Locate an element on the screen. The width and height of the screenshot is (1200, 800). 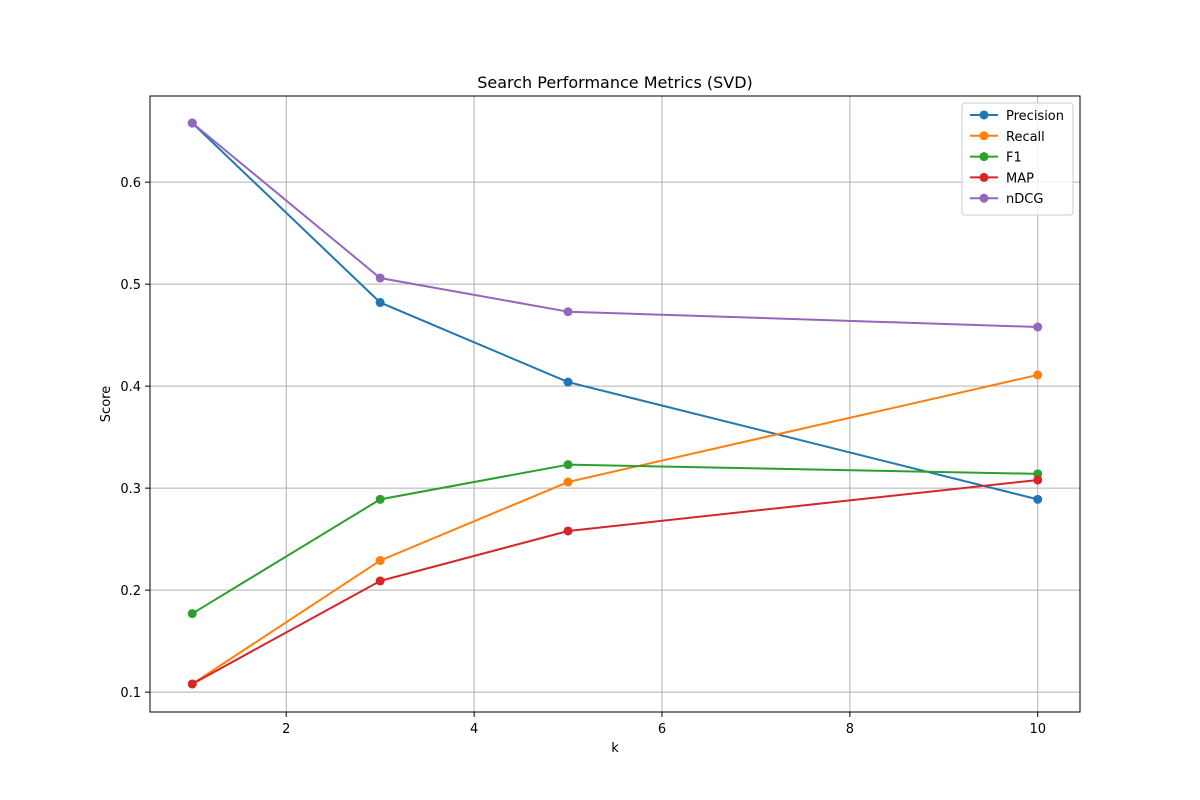
chart-title: Search Performance Metrics (SVD) is located at coordinates (615, 82).